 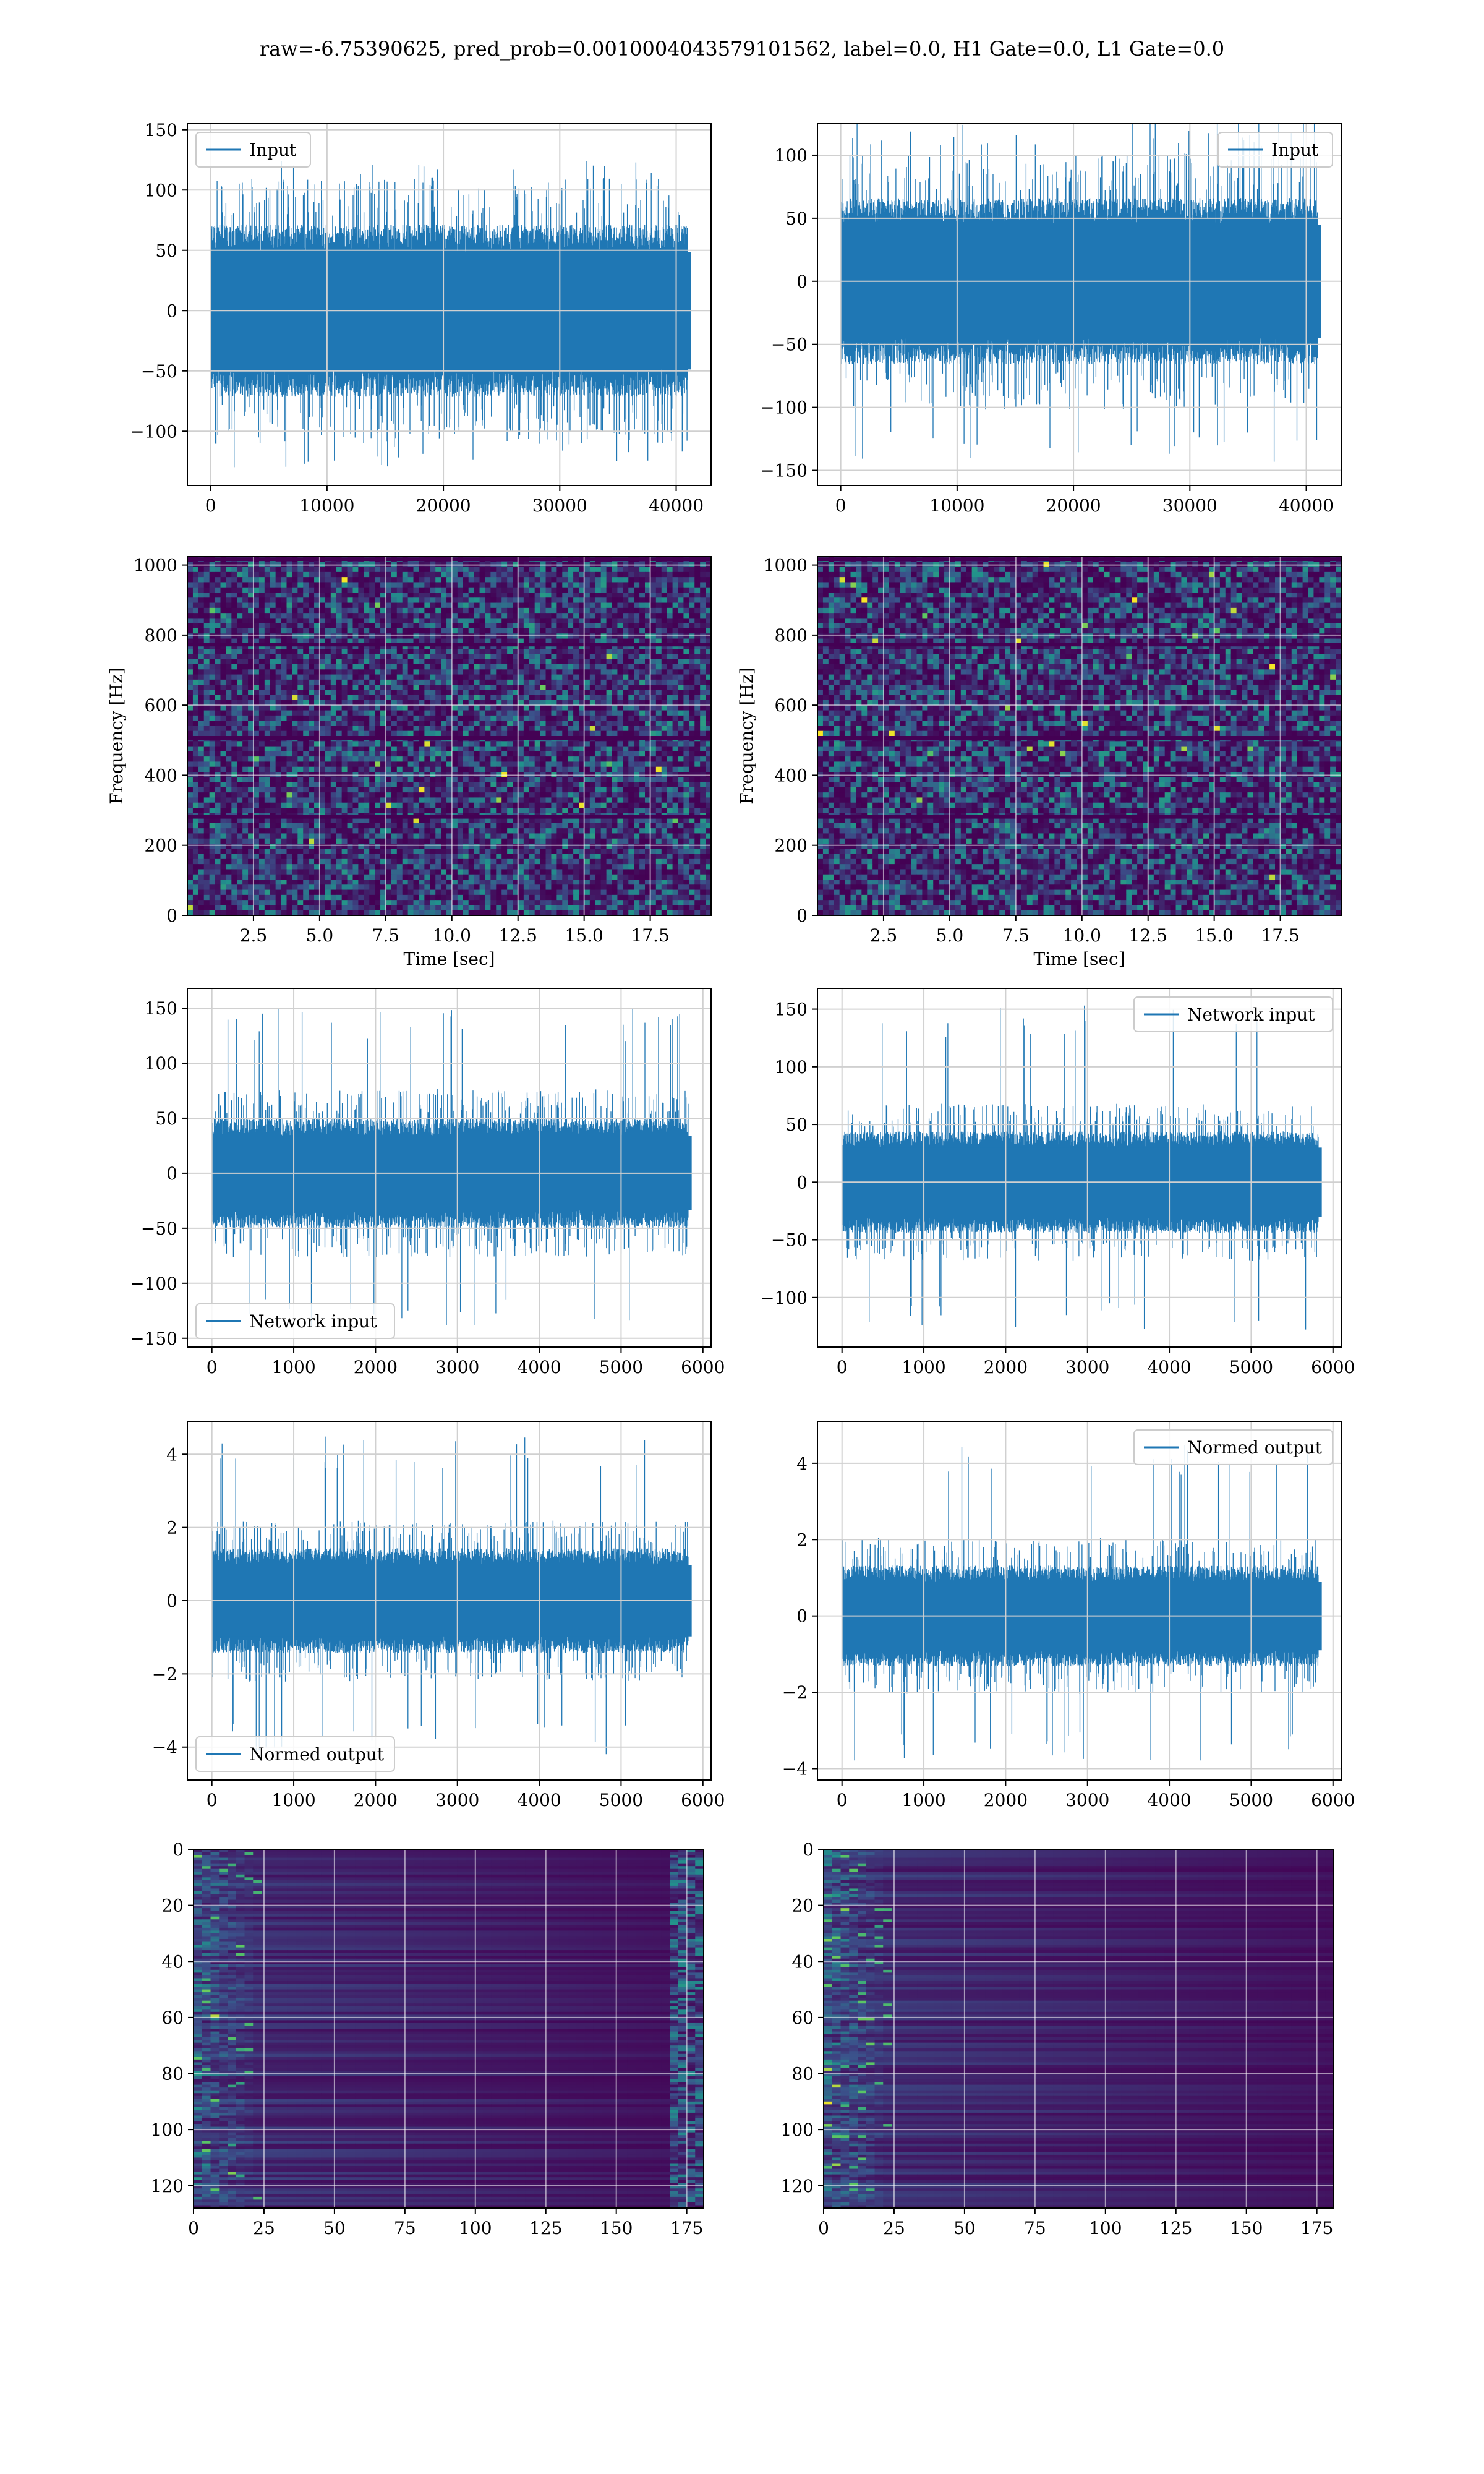 I want to click on input-h1-xtick-label: 20000, so click(x=443, y=505).